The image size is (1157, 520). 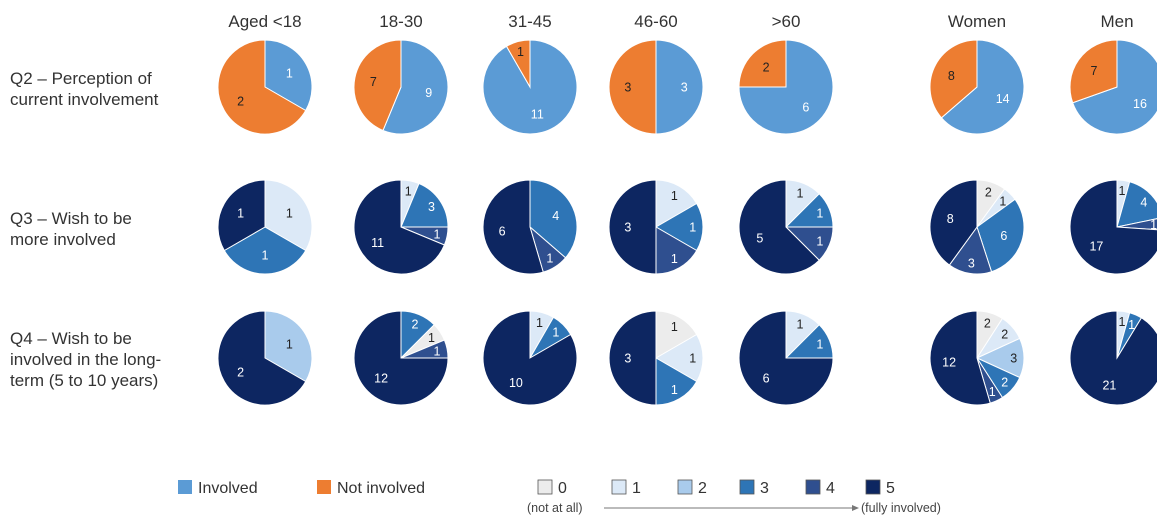 What do you see at coordinates (529, 21) in the screenshot?
I see `column-header: 31-45` at bounding box center [529, 21].